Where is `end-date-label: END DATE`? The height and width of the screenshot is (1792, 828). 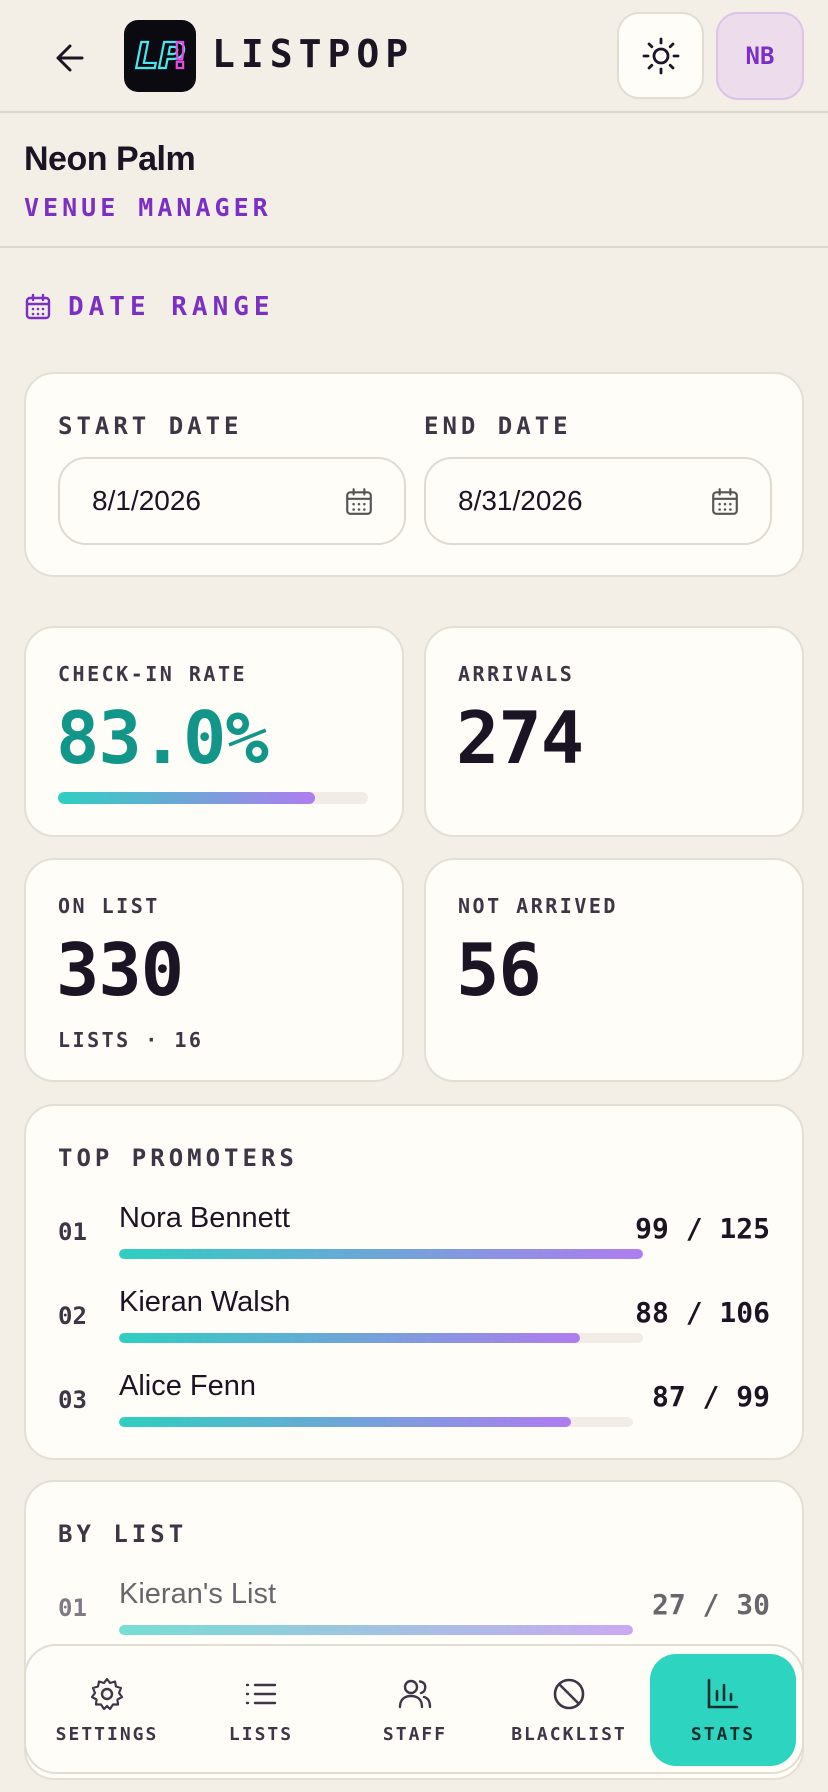
end-date-label: END DATE is located at coordinates (498, 426).